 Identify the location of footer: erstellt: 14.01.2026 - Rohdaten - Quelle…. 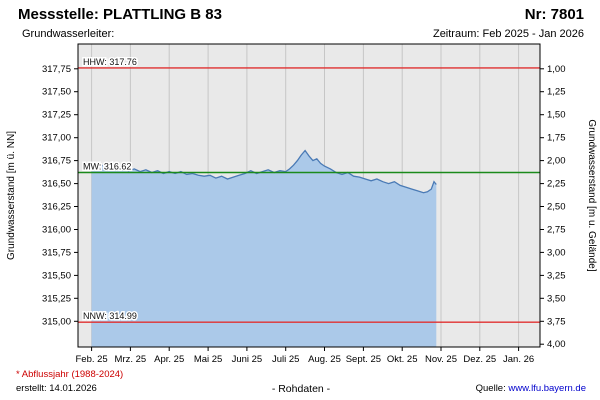
(301, 390).